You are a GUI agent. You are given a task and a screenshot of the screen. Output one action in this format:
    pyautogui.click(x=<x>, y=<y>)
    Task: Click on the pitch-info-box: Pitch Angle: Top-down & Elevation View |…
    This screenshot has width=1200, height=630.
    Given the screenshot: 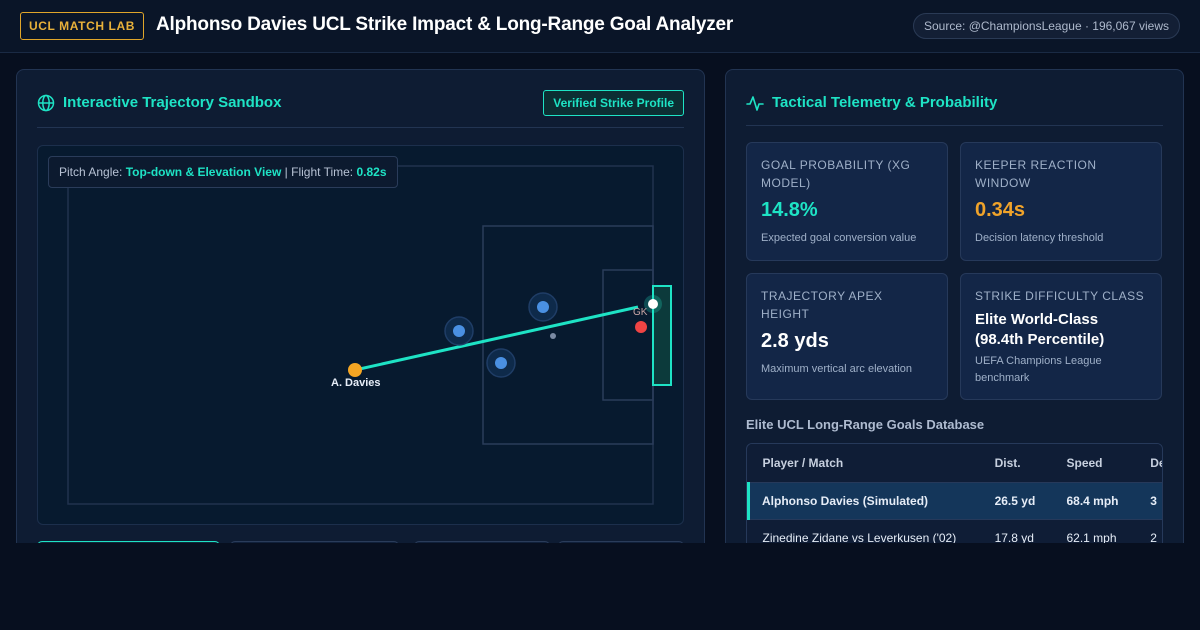 What is the action you would take?
    pyautogui.click(x=223, y=172)
    